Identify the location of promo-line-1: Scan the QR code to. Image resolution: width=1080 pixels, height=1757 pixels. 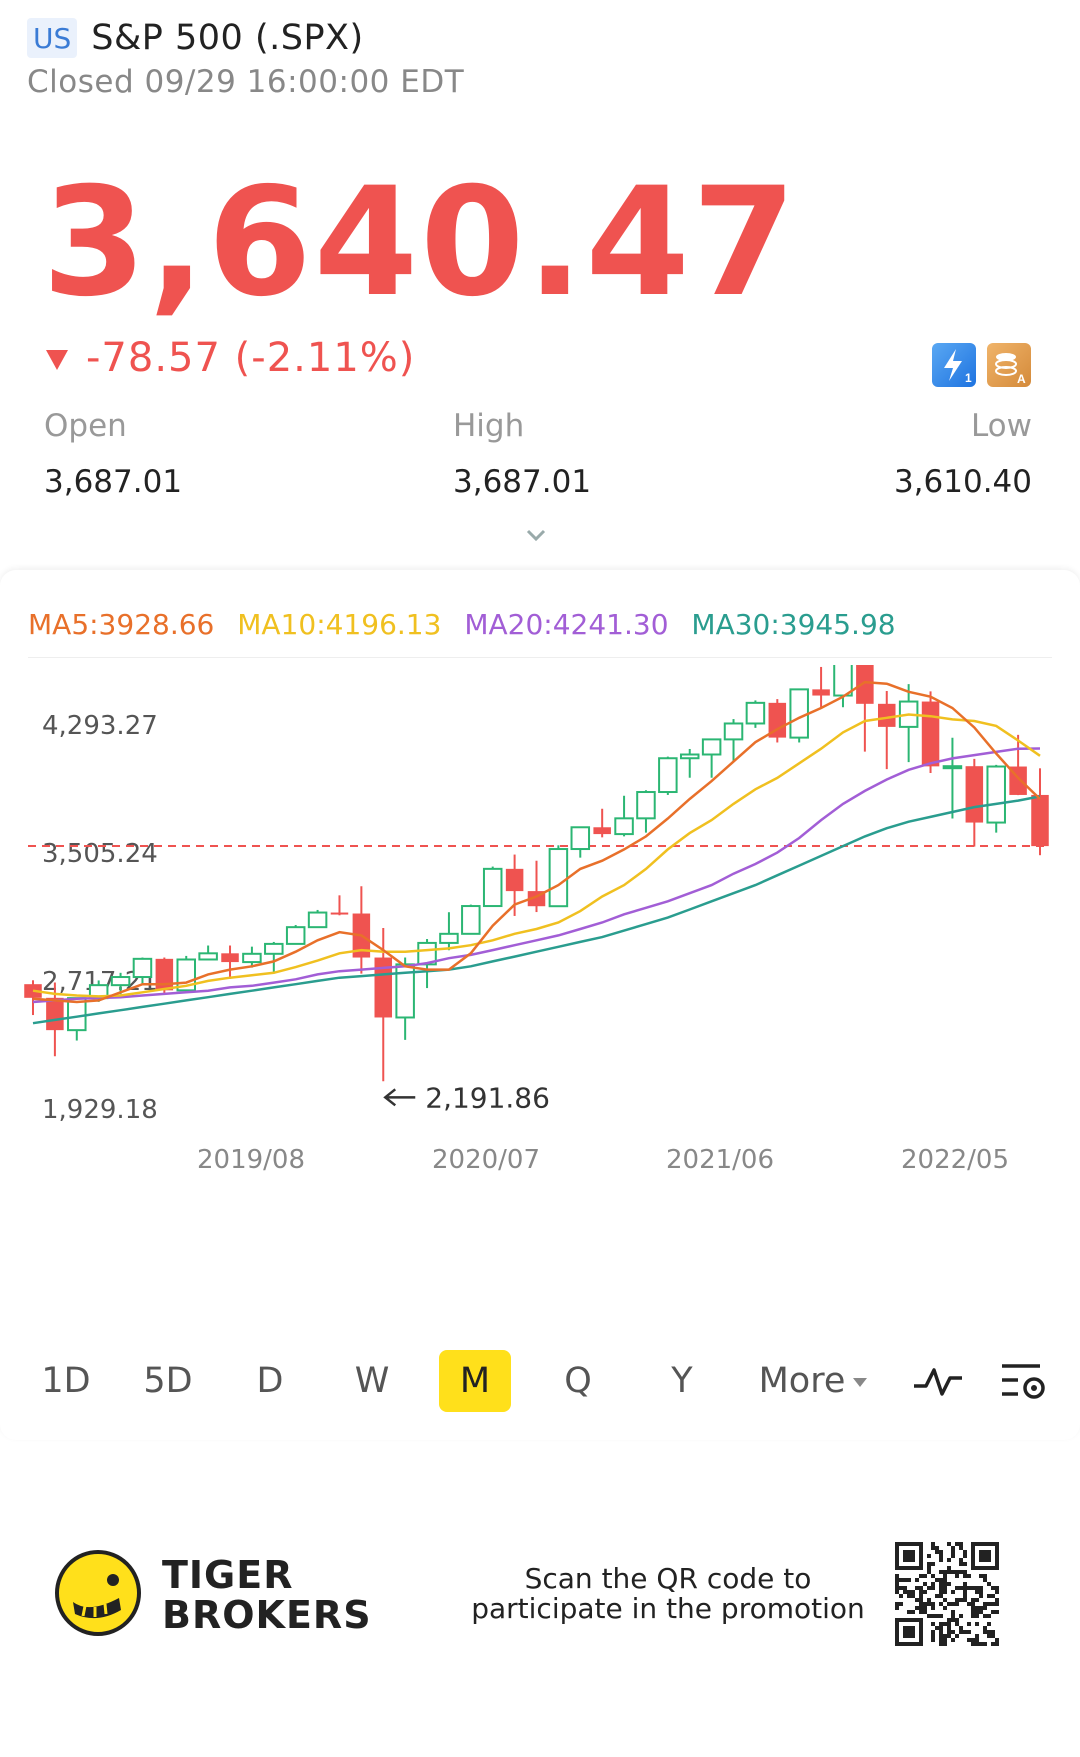
(668, 1578).